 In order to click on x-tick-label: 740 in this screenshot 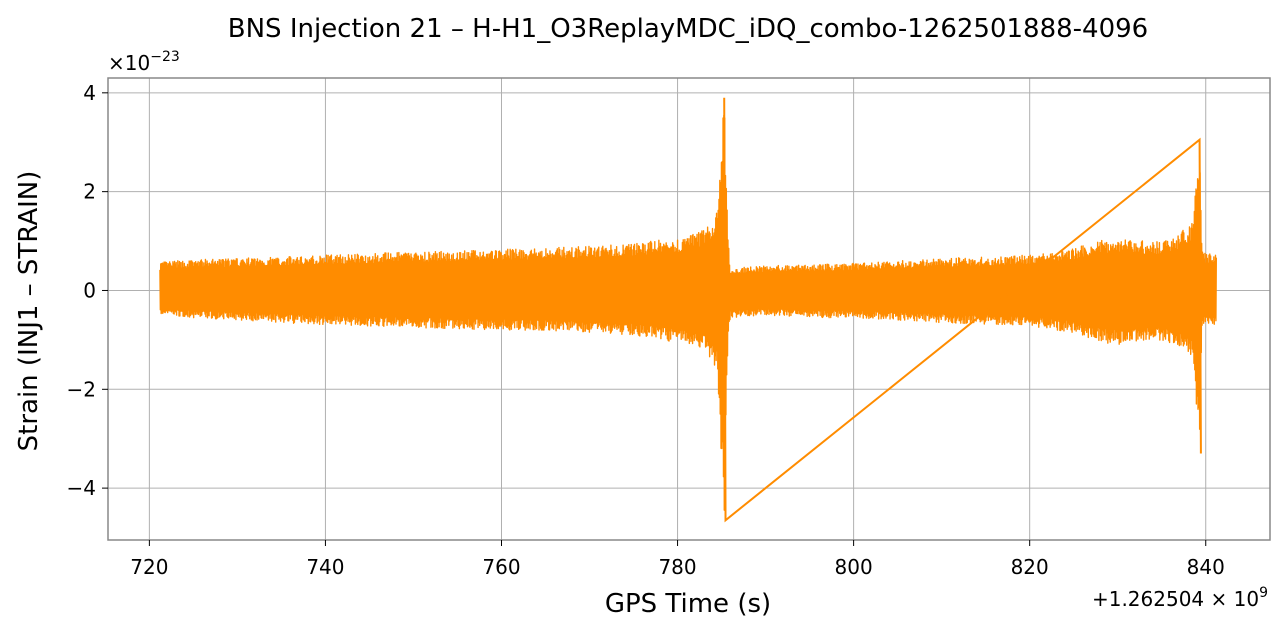, I will do `click(325, 567)`.